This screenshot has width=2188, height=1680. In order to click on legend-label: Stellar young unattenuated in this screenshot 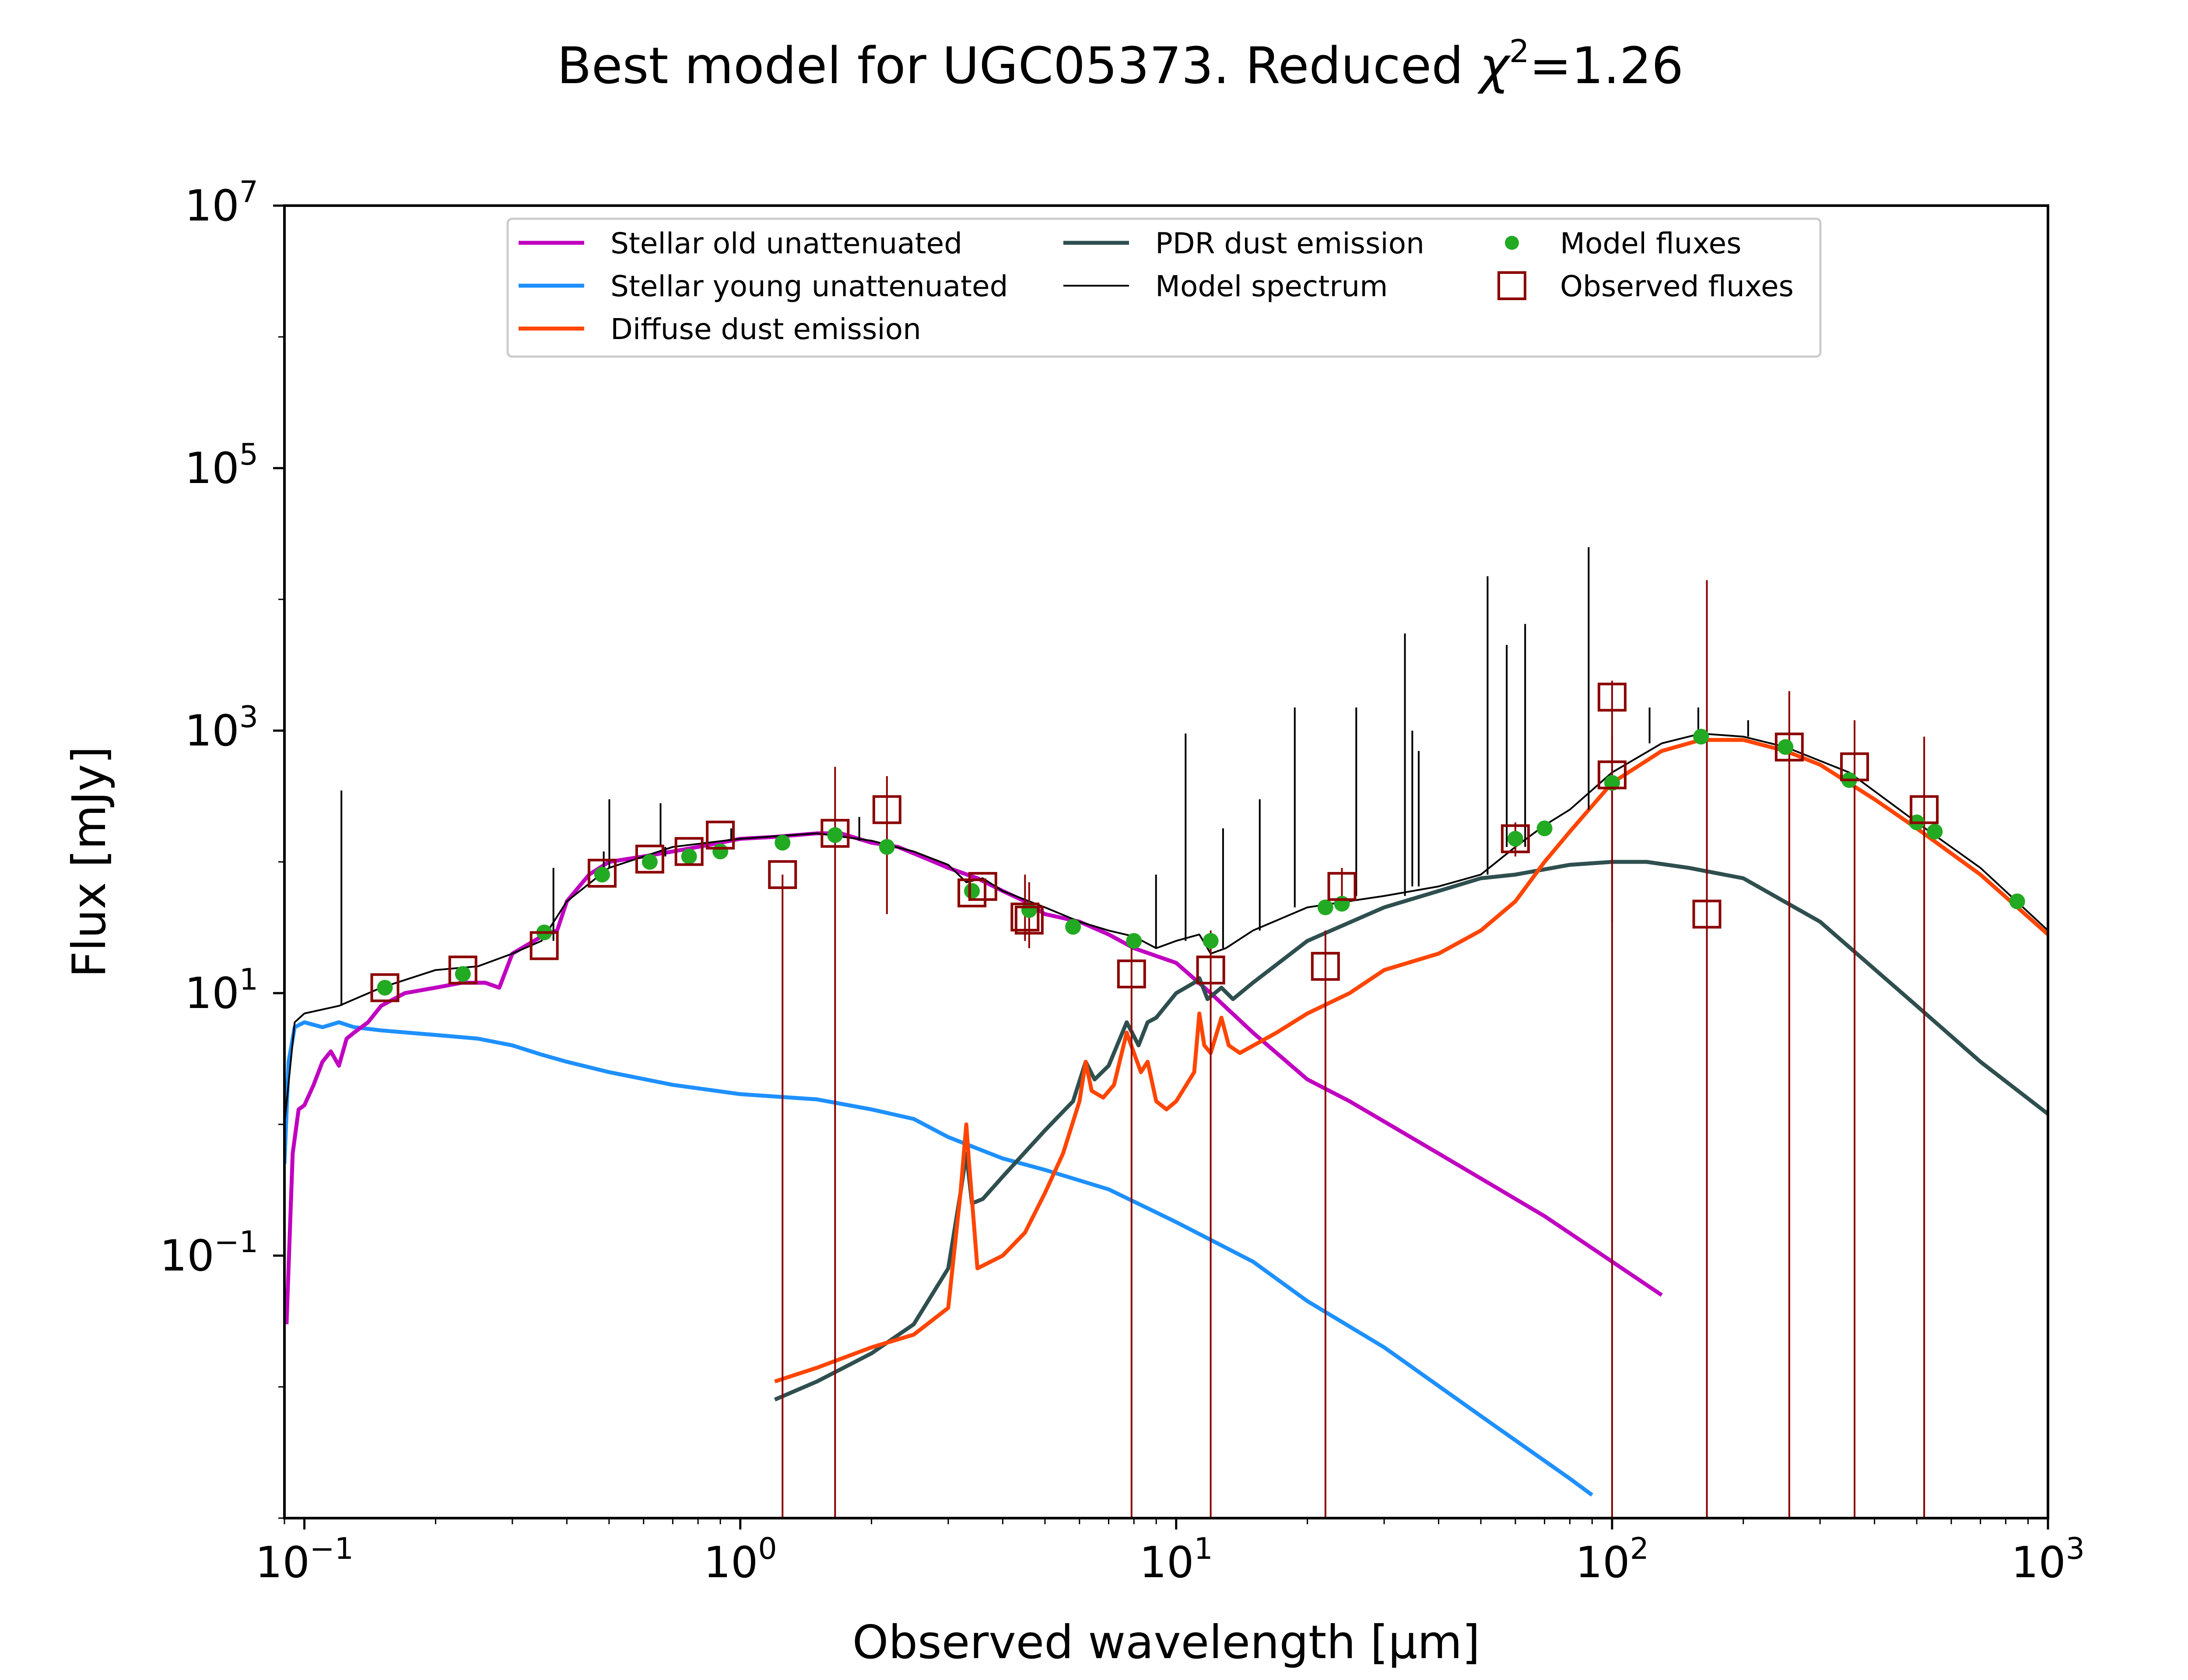, I will do `click(809, 286)`.